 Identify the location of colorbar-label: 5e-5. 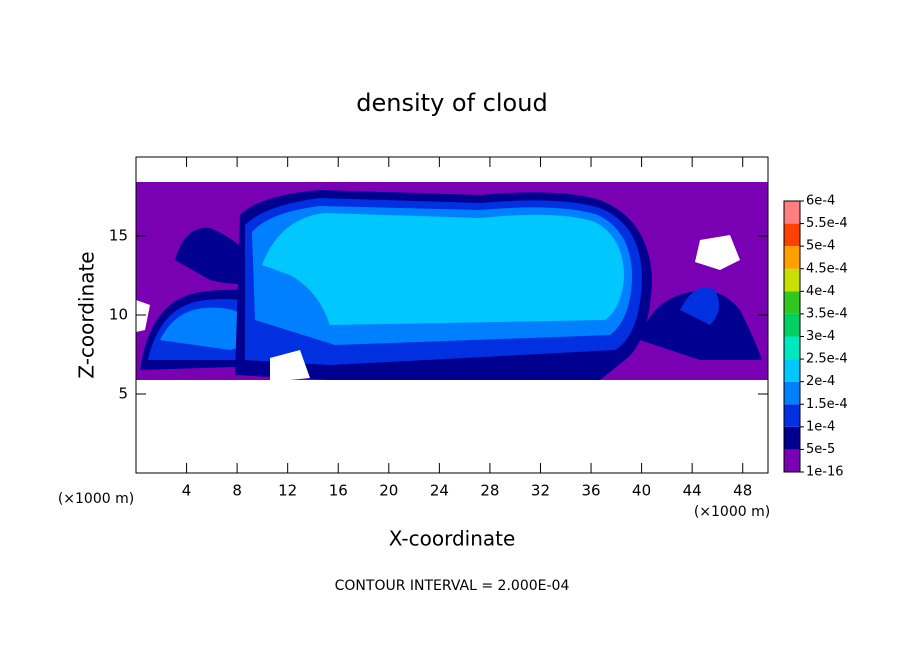
(820, 449).